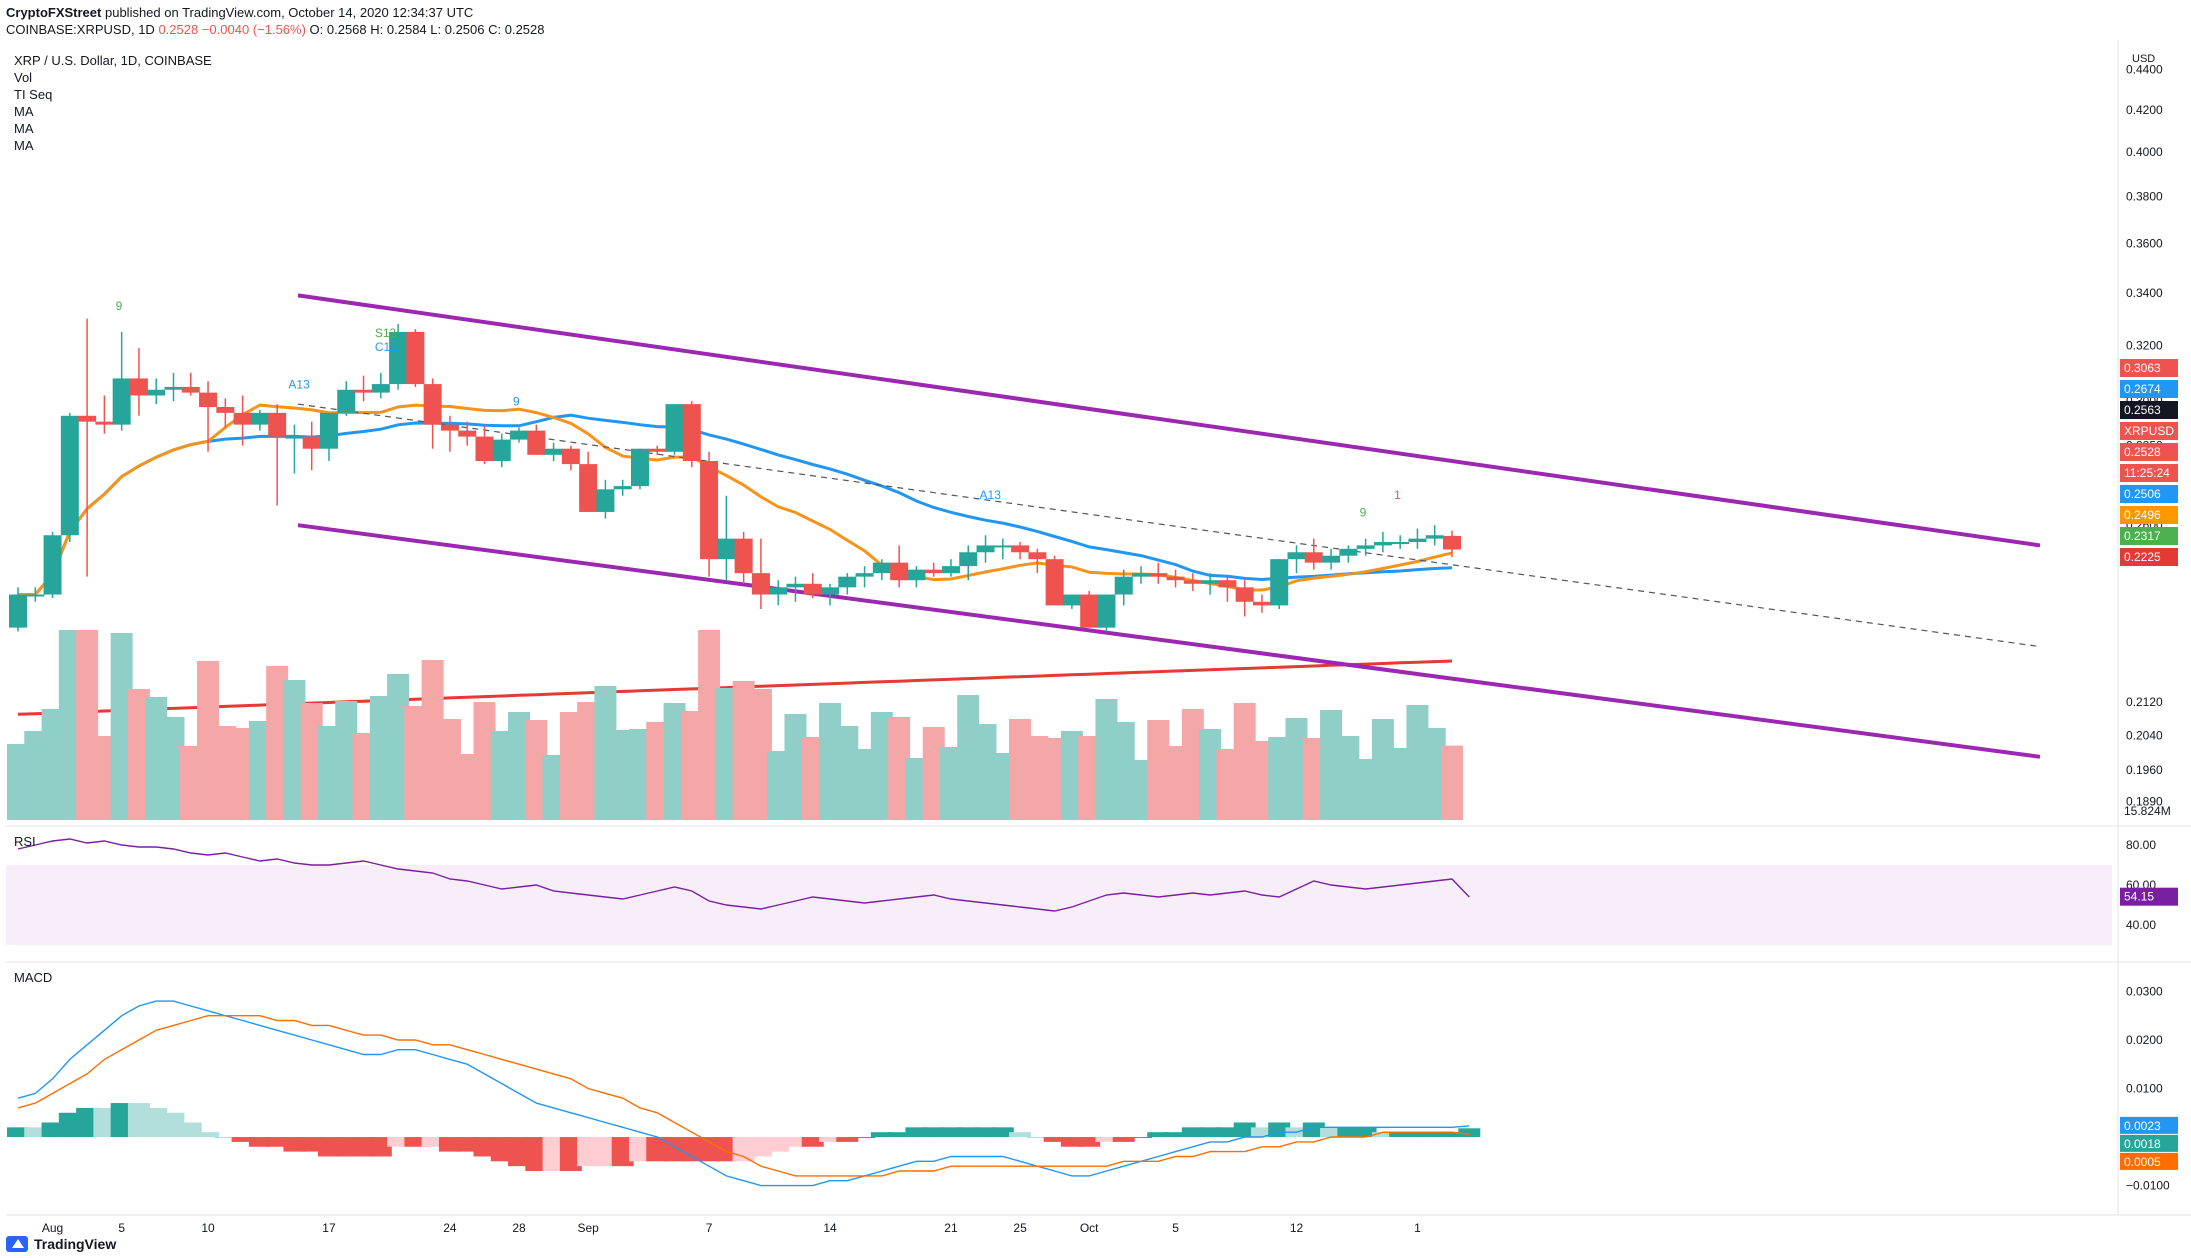 Image resolution: width=2191 pixels, height=1258 pixels. What do you see at coordinates (1089, 1228) in the screenshot?
I see `time-tick-label: Oct` at bounding box center [1089, 1228].